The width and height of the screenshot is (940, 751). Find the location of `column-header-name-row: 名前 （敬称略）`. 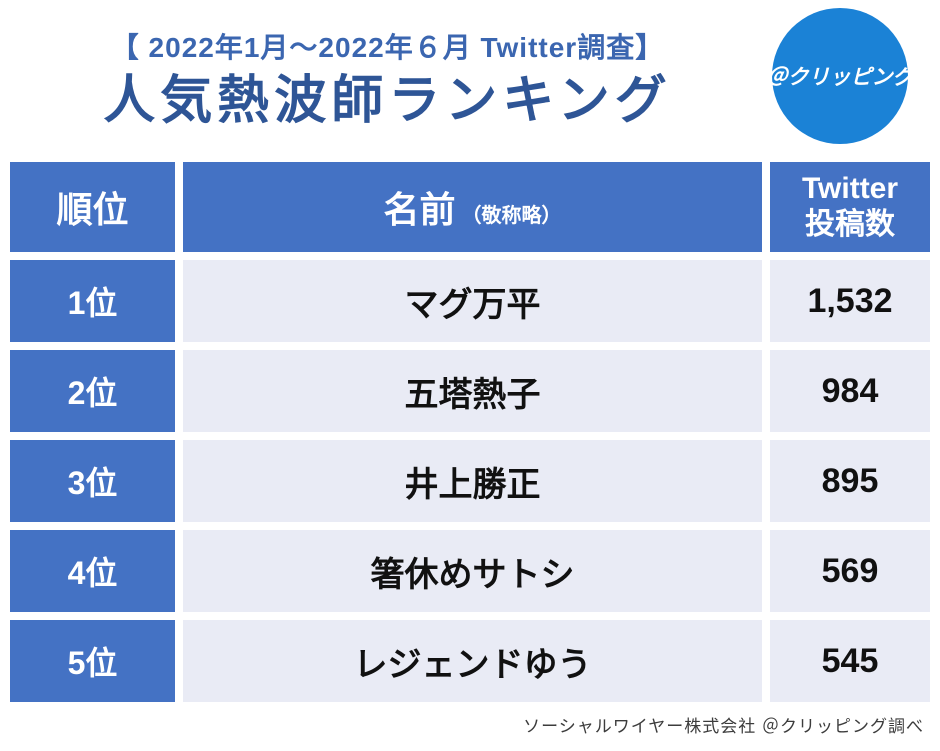

column-header-name-row: 名前 （敬称略） is located at coordinates (472, 207).